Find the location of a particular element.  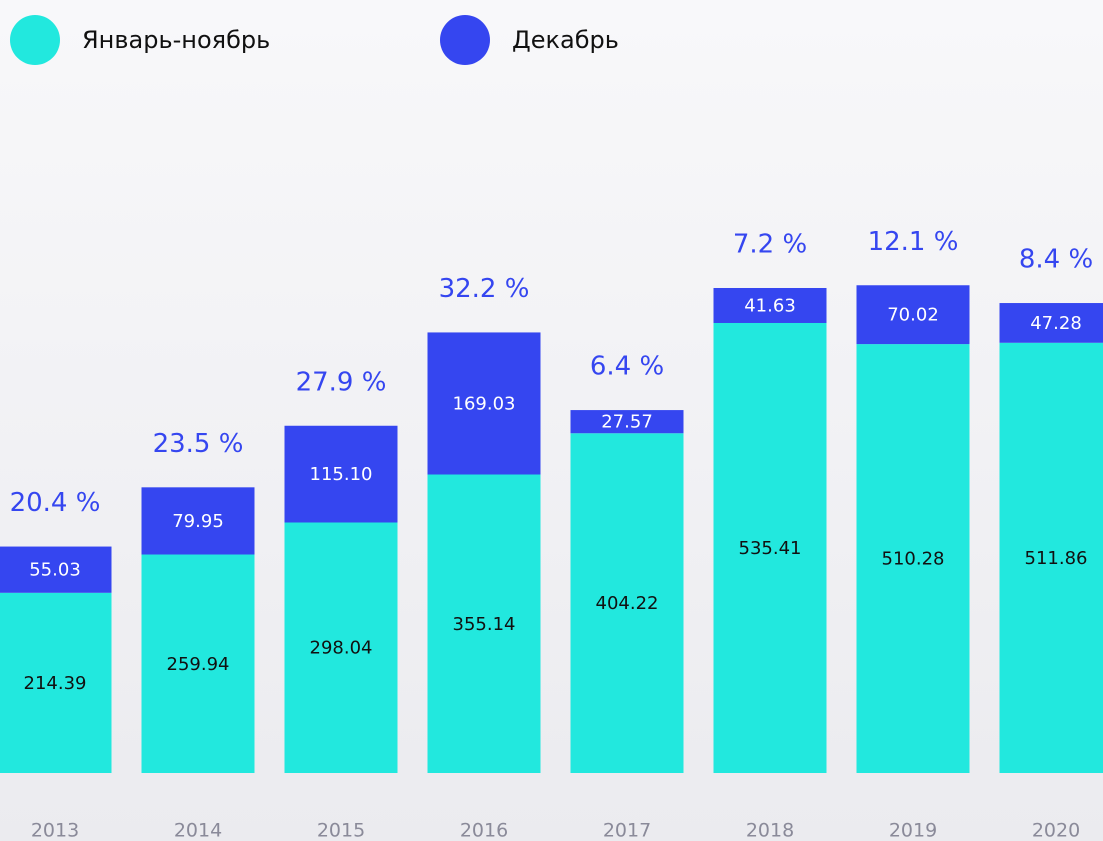

value-label: 169.03 is located at coordinates (484, 403).